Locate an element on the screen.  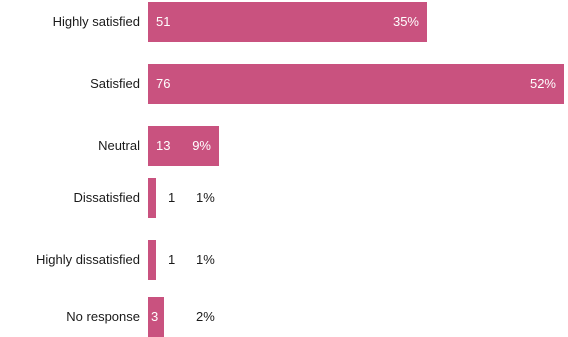
count-label: 51 is located at coordinates (163, 21).